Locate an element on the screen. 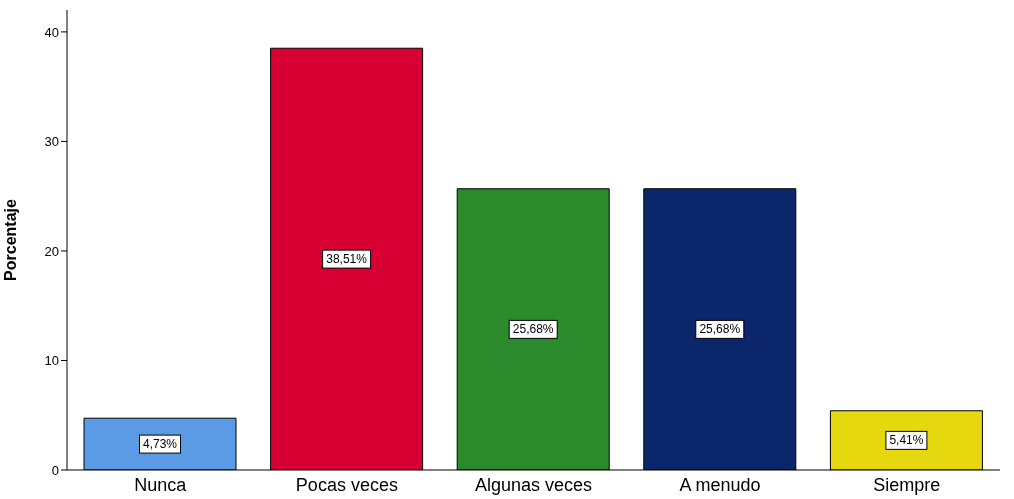 The width and height of the screenshot is (1014, 499). y-tick-label: 10 is located at coordinates (51, 361).